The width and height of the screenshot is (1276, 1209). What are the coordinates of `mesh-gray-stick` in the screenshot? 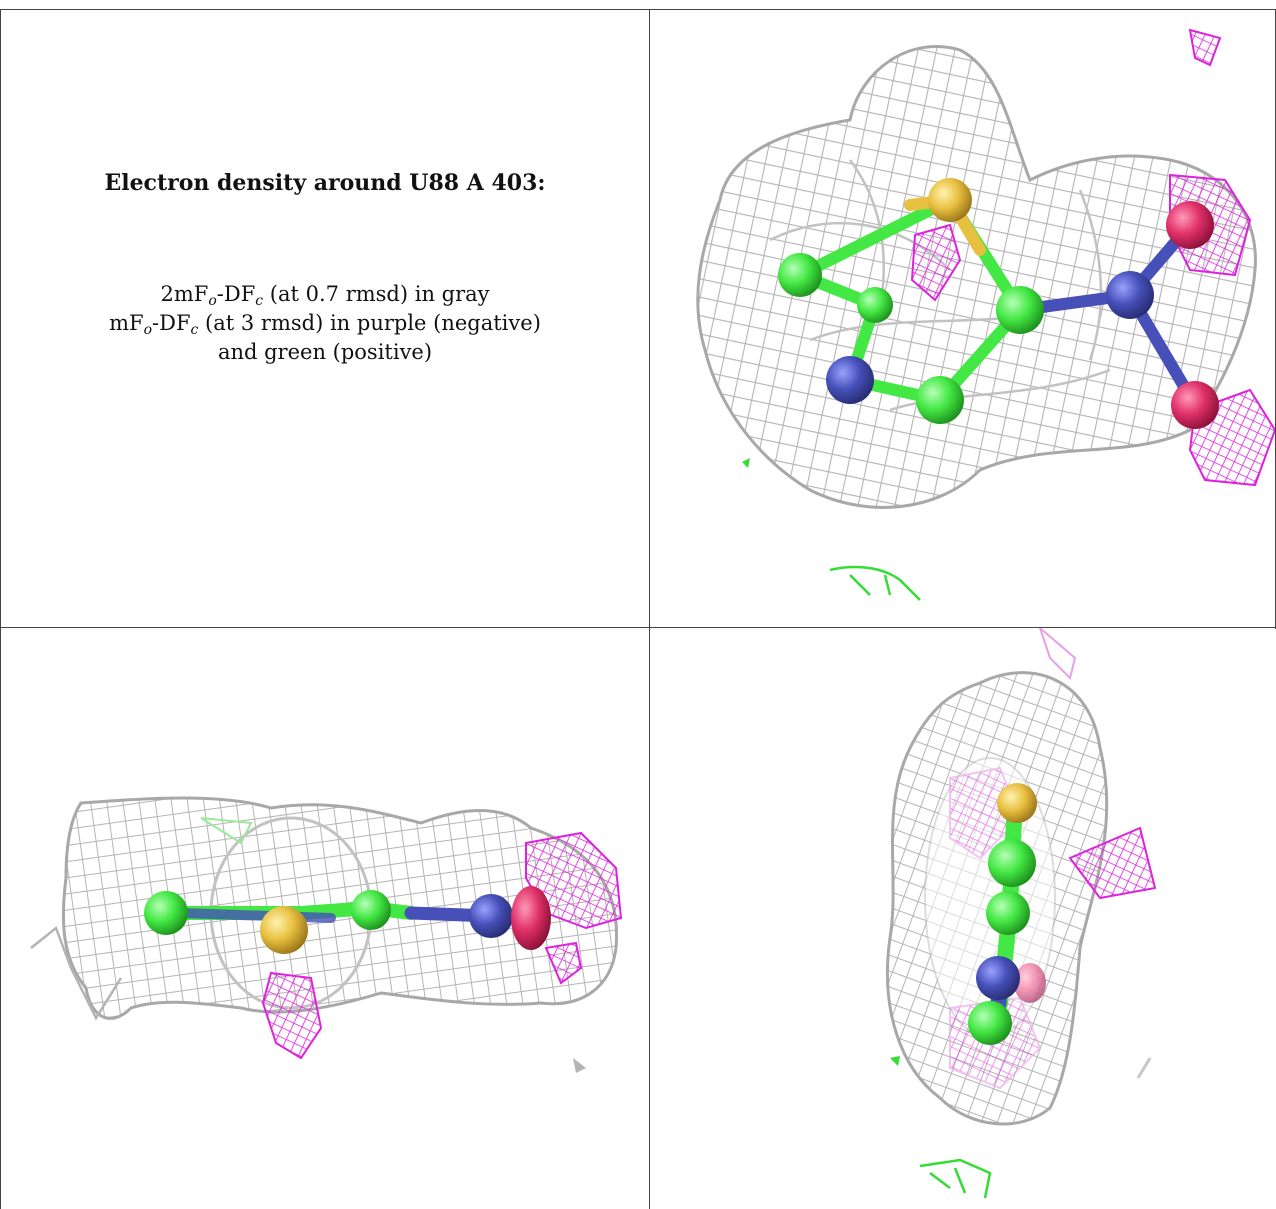 It's located at (1144, 1068).